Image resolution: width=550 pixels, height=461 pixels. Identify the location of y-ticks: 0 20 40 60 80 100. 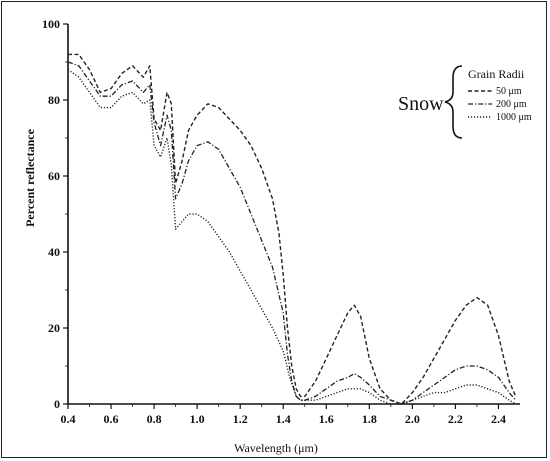
(55, 214).